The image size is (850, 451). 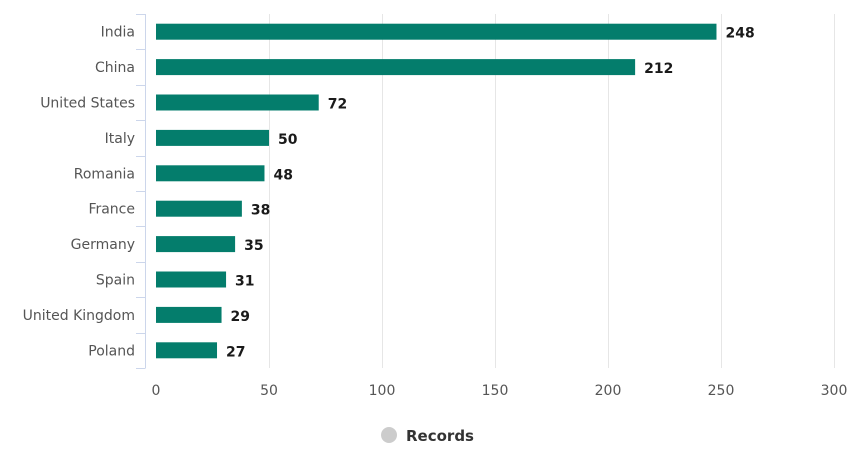 What do you see at coordinates (382, 391) in the screenshot?
I see `x-tick-label: 100` at bounding box center [382, 391].